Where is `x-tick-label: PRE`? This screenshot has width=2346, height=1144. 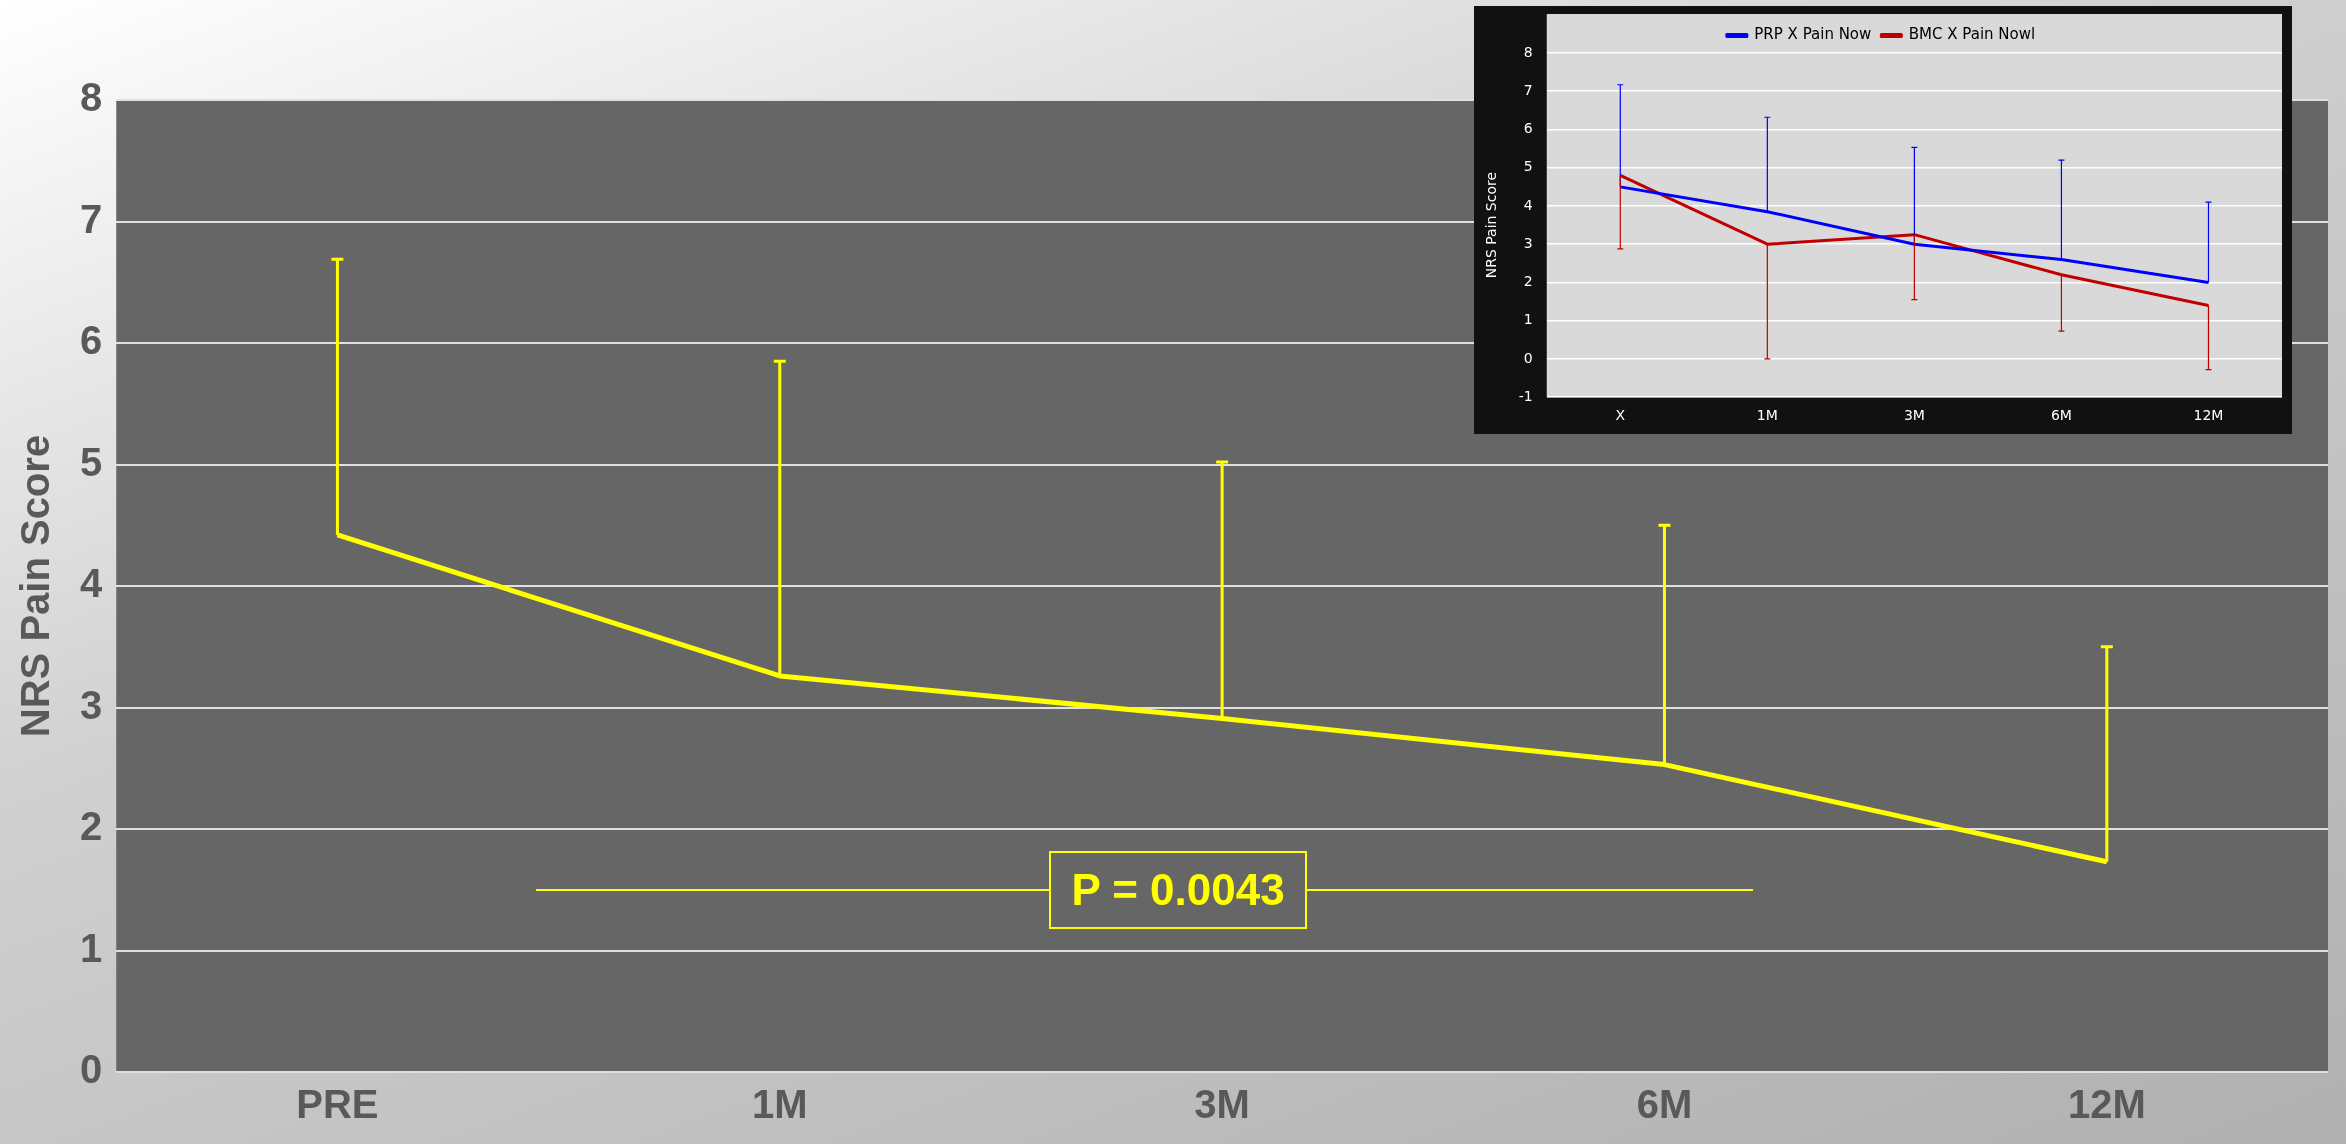
x-tick-label: PRE is located at coordinates (337, 1104).